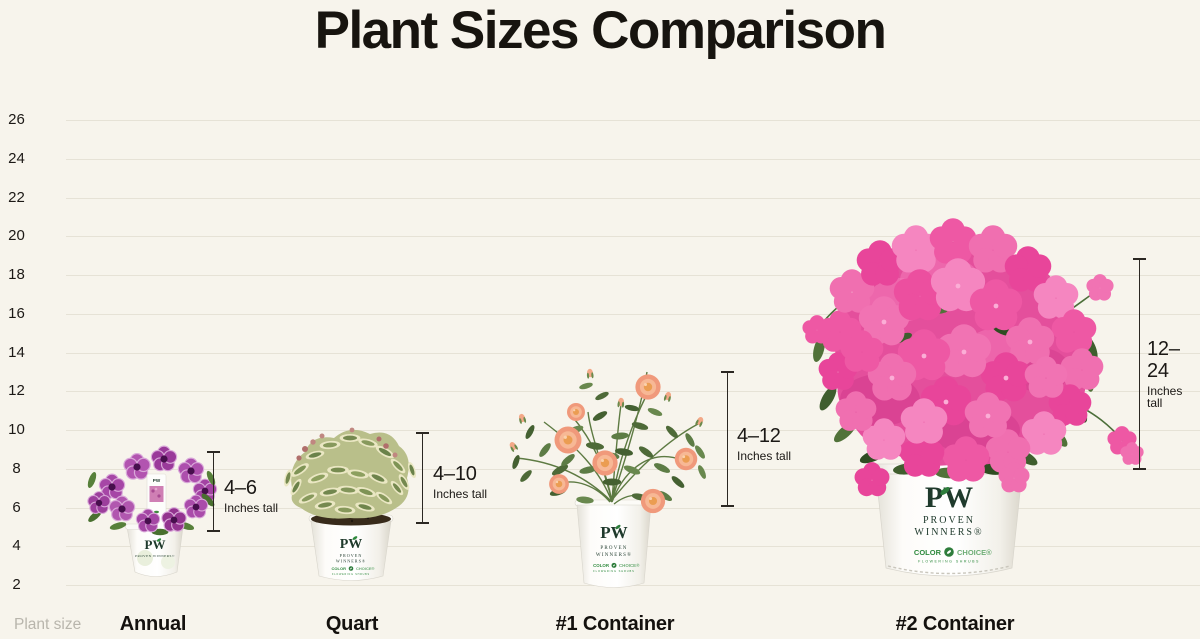  I want to click on measure-bracket-2-container, so click(1139, 364).